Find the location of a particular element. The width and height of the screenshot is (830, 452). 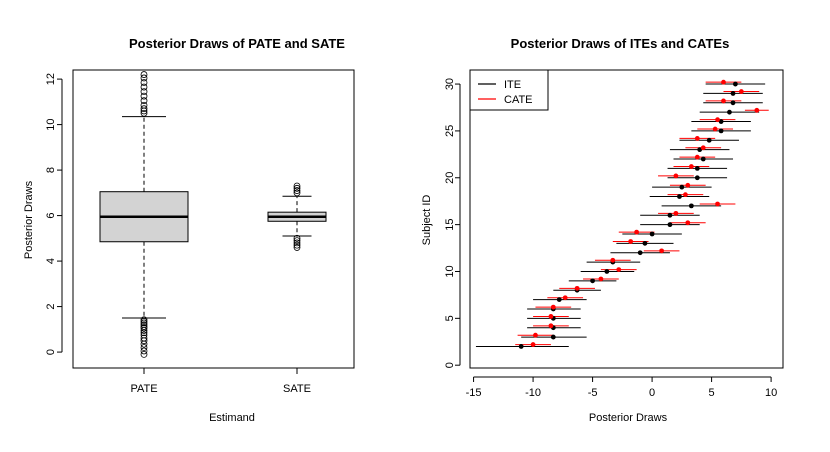

forest-legend: ITE CATE is located at coordinates (509, 90).